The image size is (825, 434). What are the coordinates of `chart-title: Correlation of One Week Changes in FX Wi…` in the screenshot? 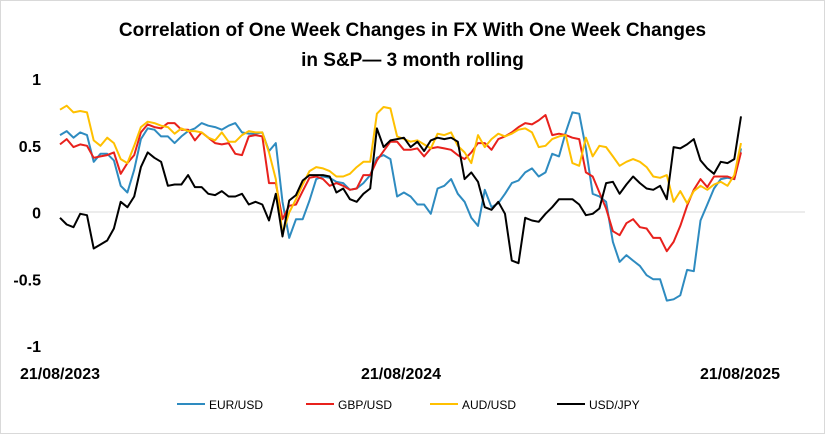 It's located at (412, 30).